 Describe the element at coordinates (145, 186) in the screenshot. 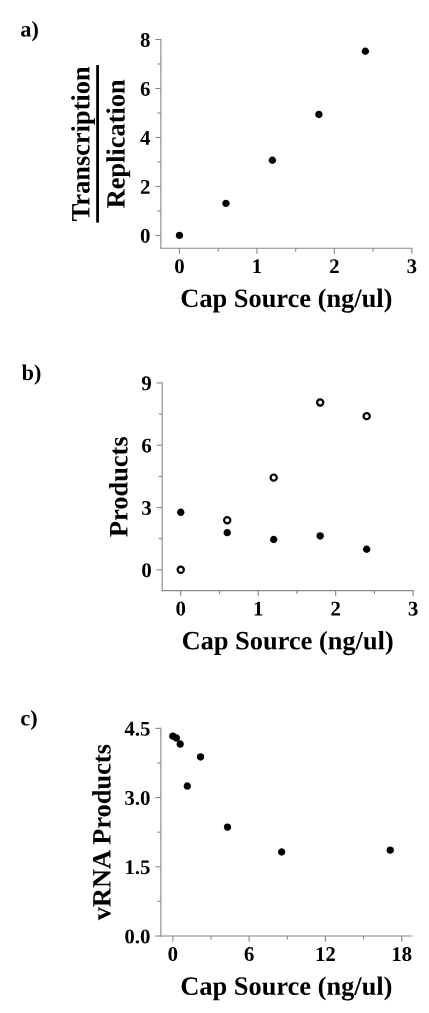

I see `y-tick-label: 2` at that location.